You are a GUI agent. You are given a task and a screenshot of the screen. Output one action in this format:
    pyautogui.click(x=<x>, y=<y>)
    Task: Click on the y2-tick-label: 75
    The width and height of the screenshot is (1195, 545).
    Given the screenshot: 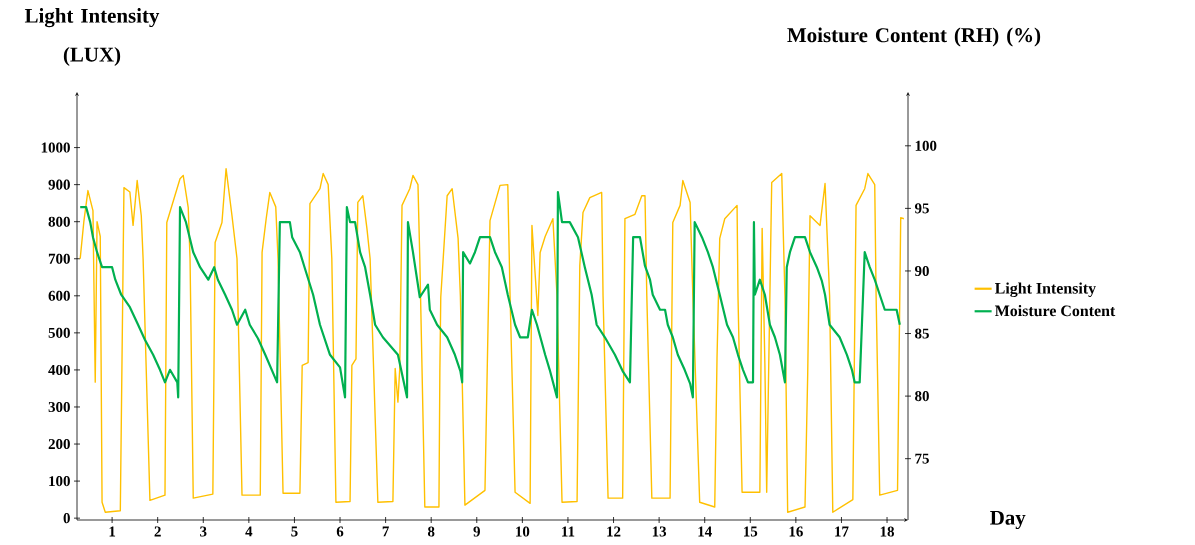 What is the action you would take?
    pyautogui.click(x=922, y=458)
    